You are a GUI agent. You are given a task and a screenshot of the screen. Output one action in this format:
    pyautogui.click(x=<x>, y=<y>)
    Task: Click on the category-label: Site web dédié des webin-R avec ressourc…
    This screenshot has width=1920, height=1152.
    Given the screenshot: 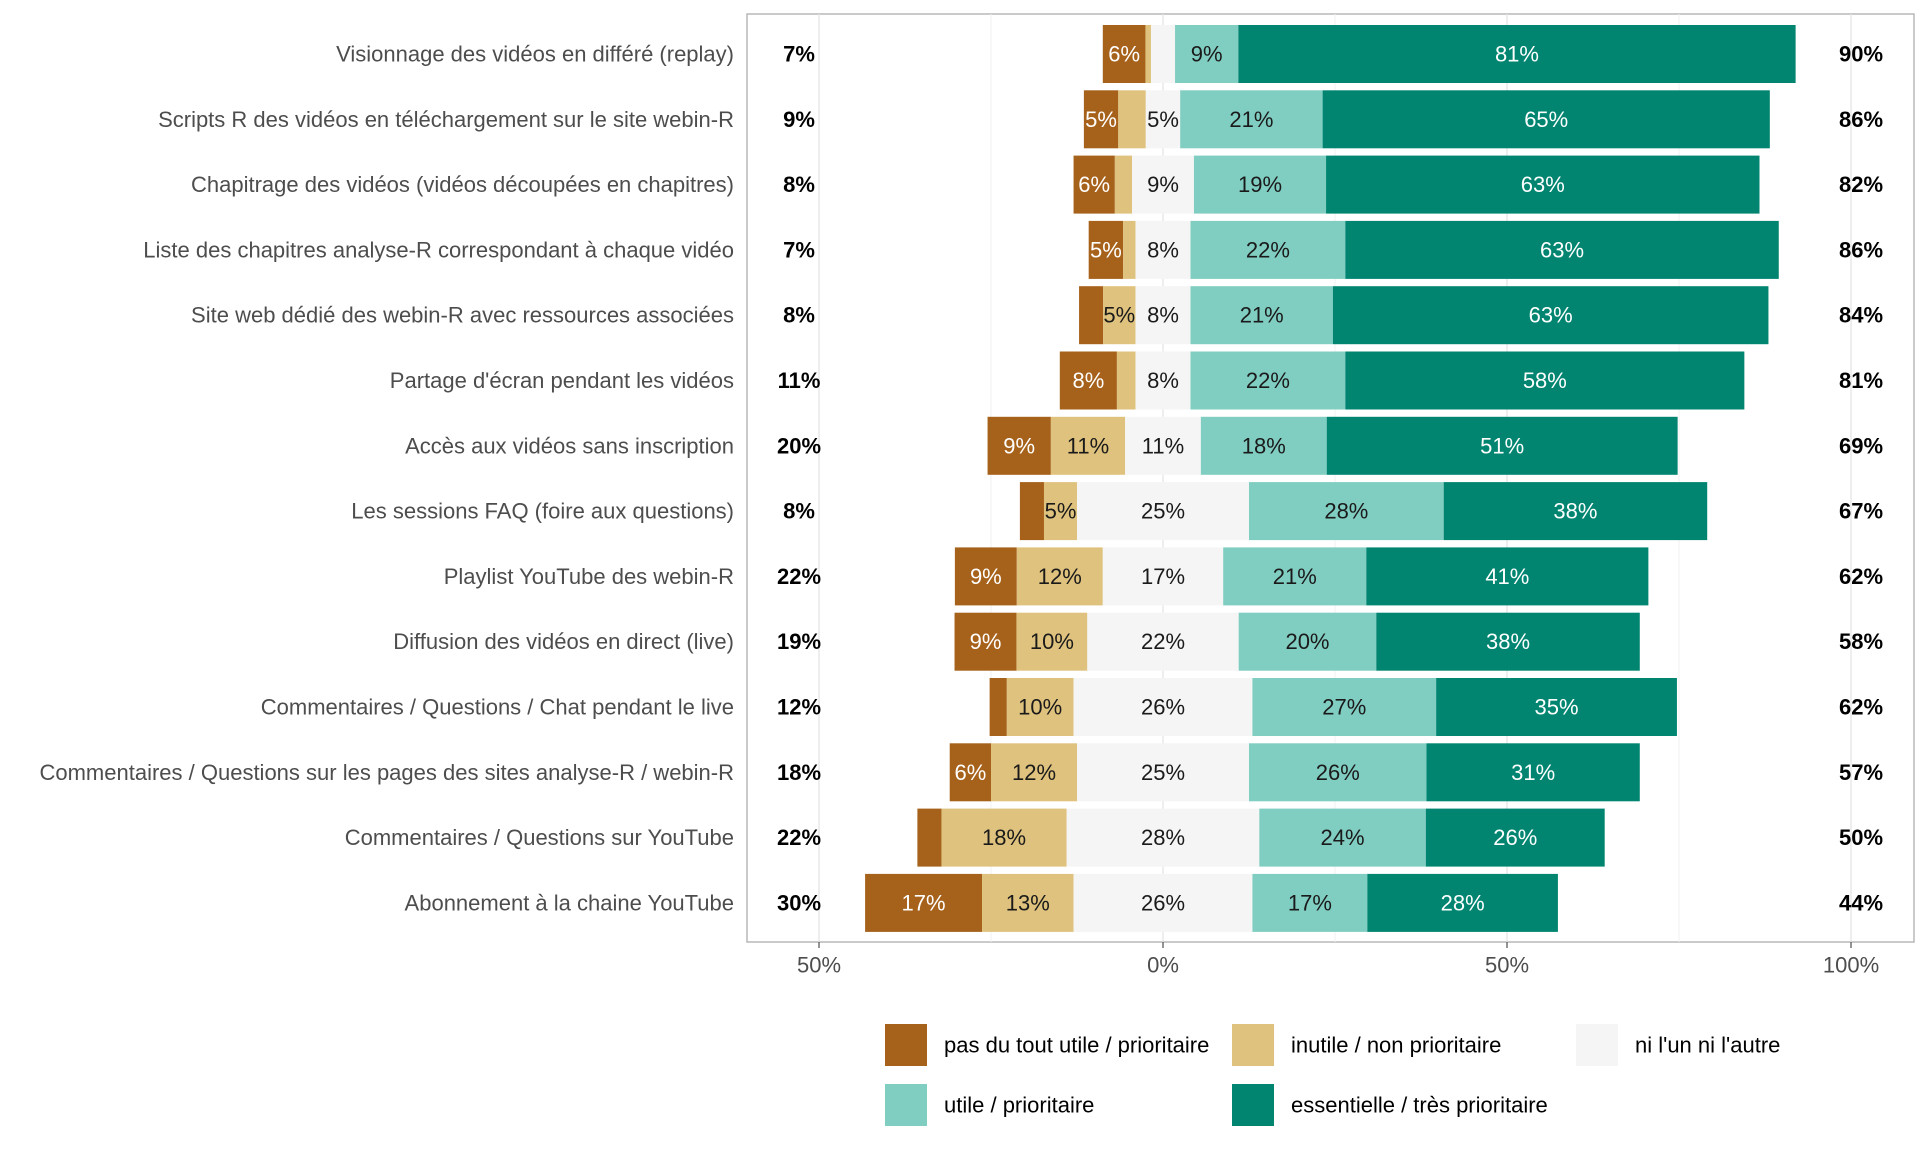 What is the action you would take?
    pyautogui.click(x=462, y=315)
    